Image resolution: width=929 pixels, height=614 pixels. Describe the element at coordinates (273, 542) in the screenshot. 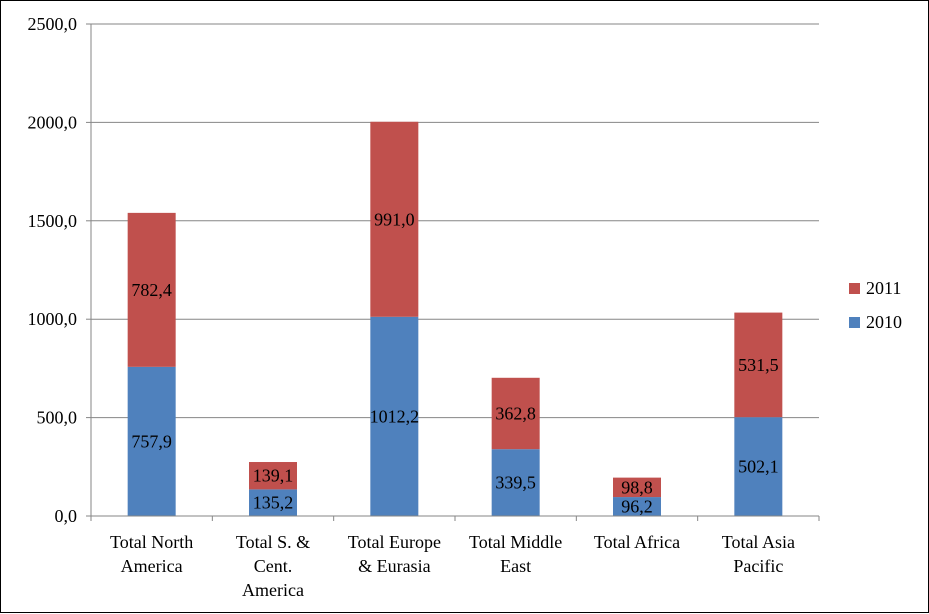

I see `category-label: Total S. &` at that location.